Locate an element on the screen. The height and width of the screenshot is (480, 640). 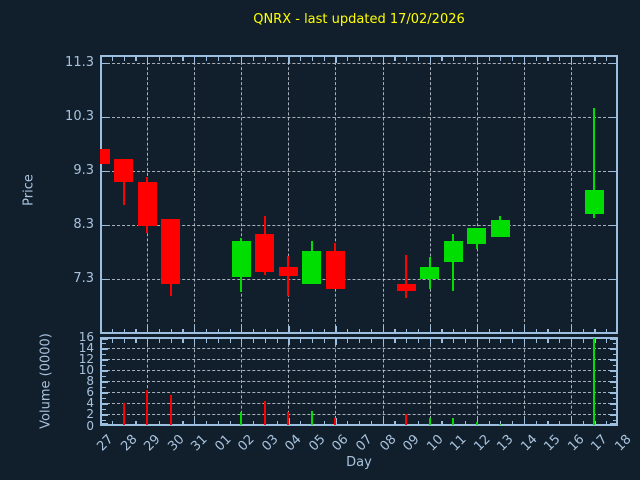
x-tick-label: 27 is located at coordinates (105, 443).